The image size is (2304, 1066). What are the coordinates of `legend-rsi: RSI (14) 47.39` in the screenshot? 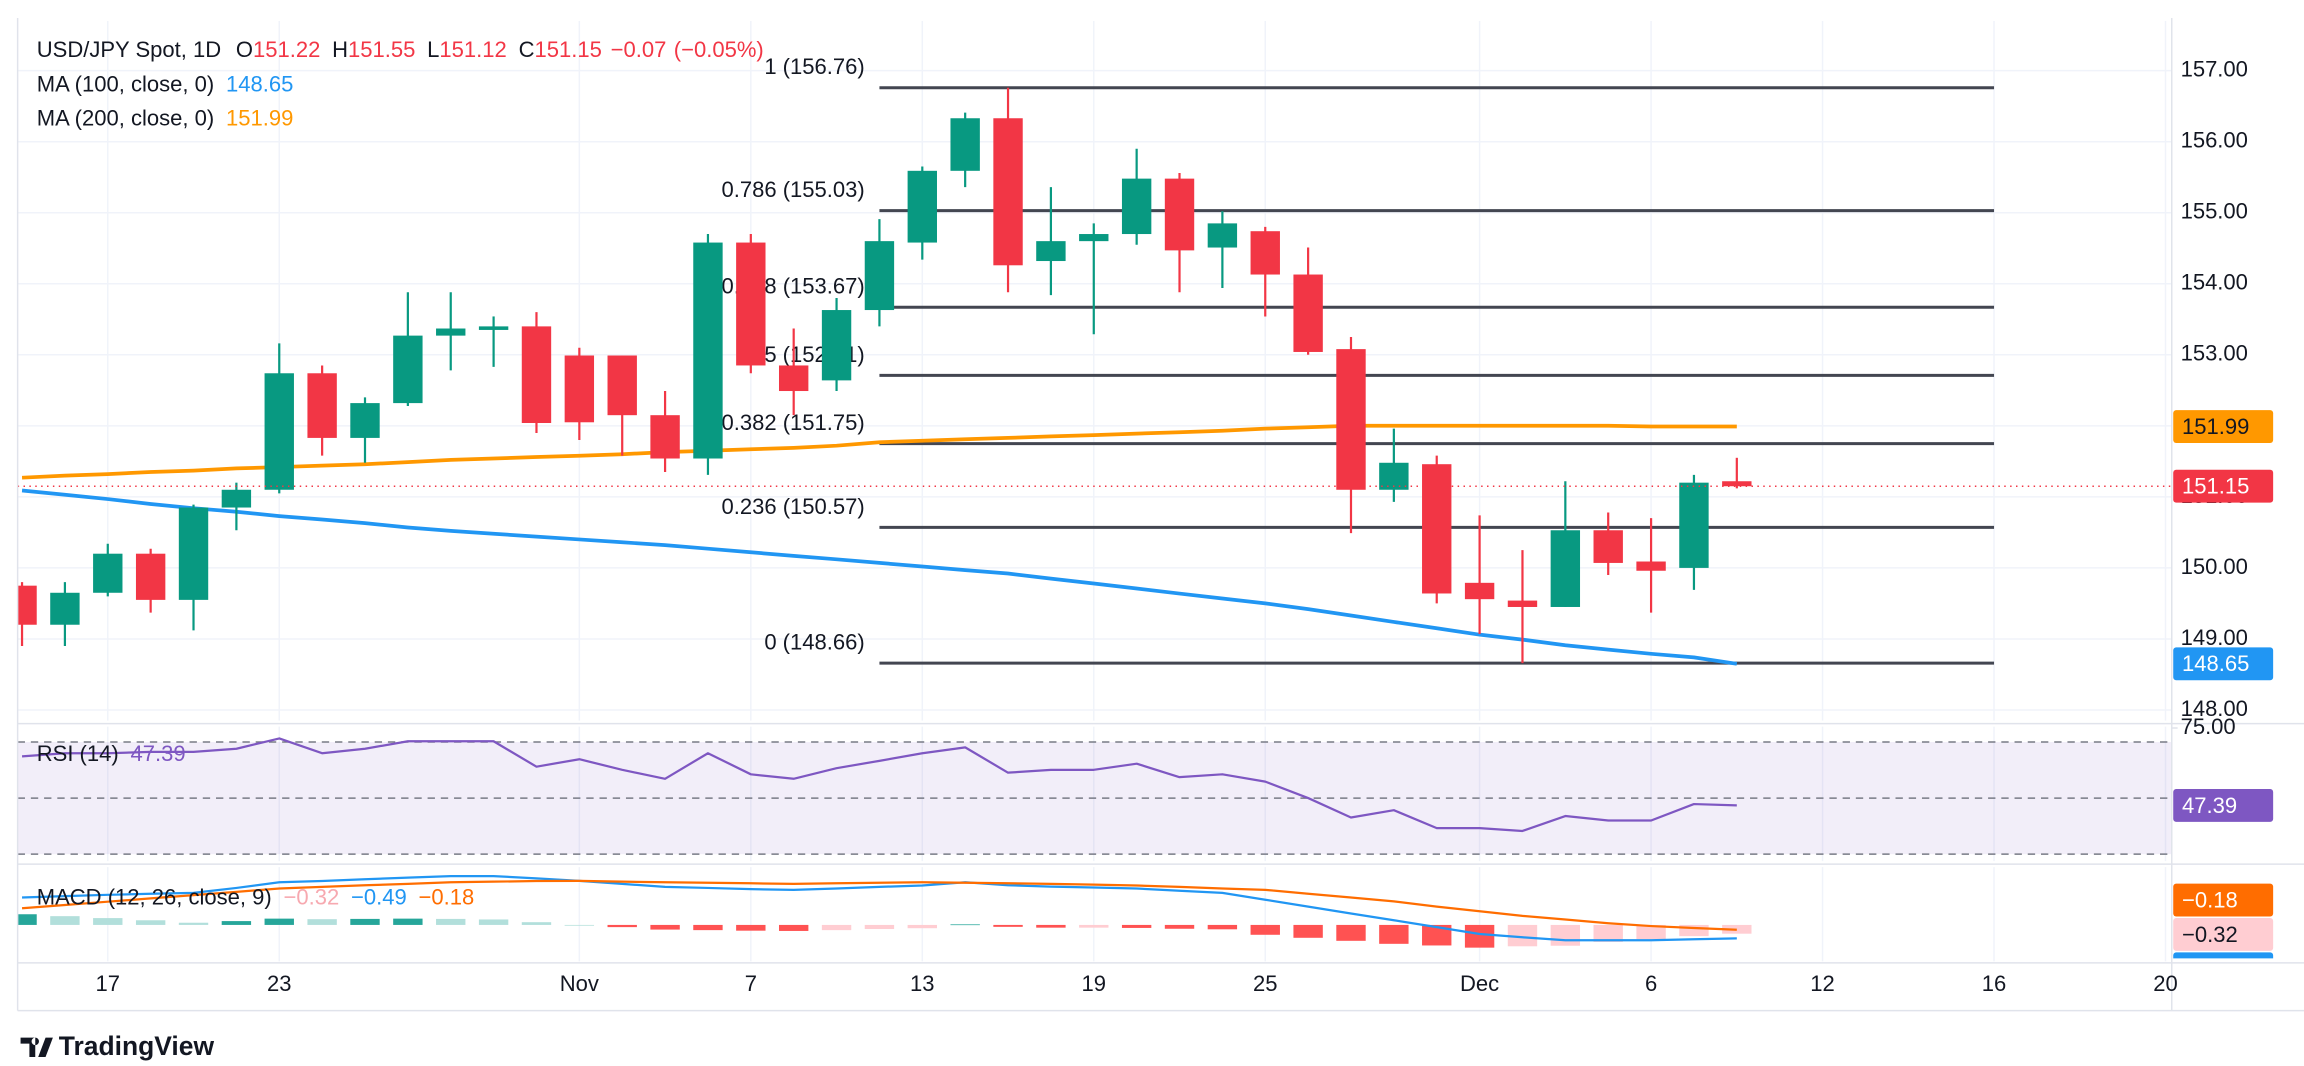 It's located at (111, 753).